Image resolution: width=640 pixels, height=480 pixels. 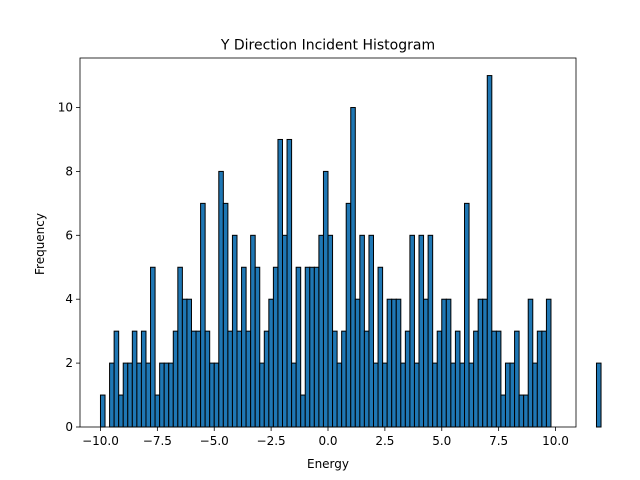 I want to click on y-tick-label: 8, so click(x=69, y=171).